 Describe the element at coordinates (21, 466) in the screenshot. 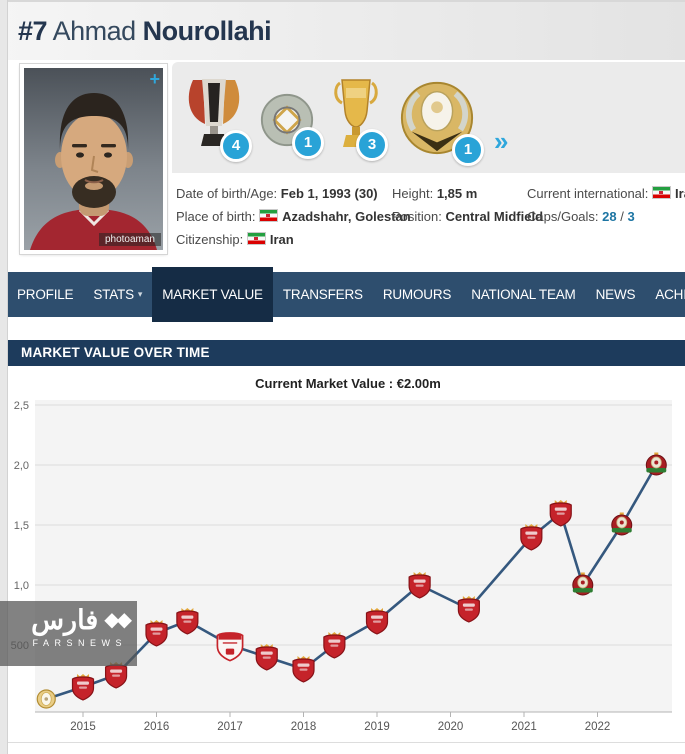

I see `y-tick-label: 2,0` at that location.